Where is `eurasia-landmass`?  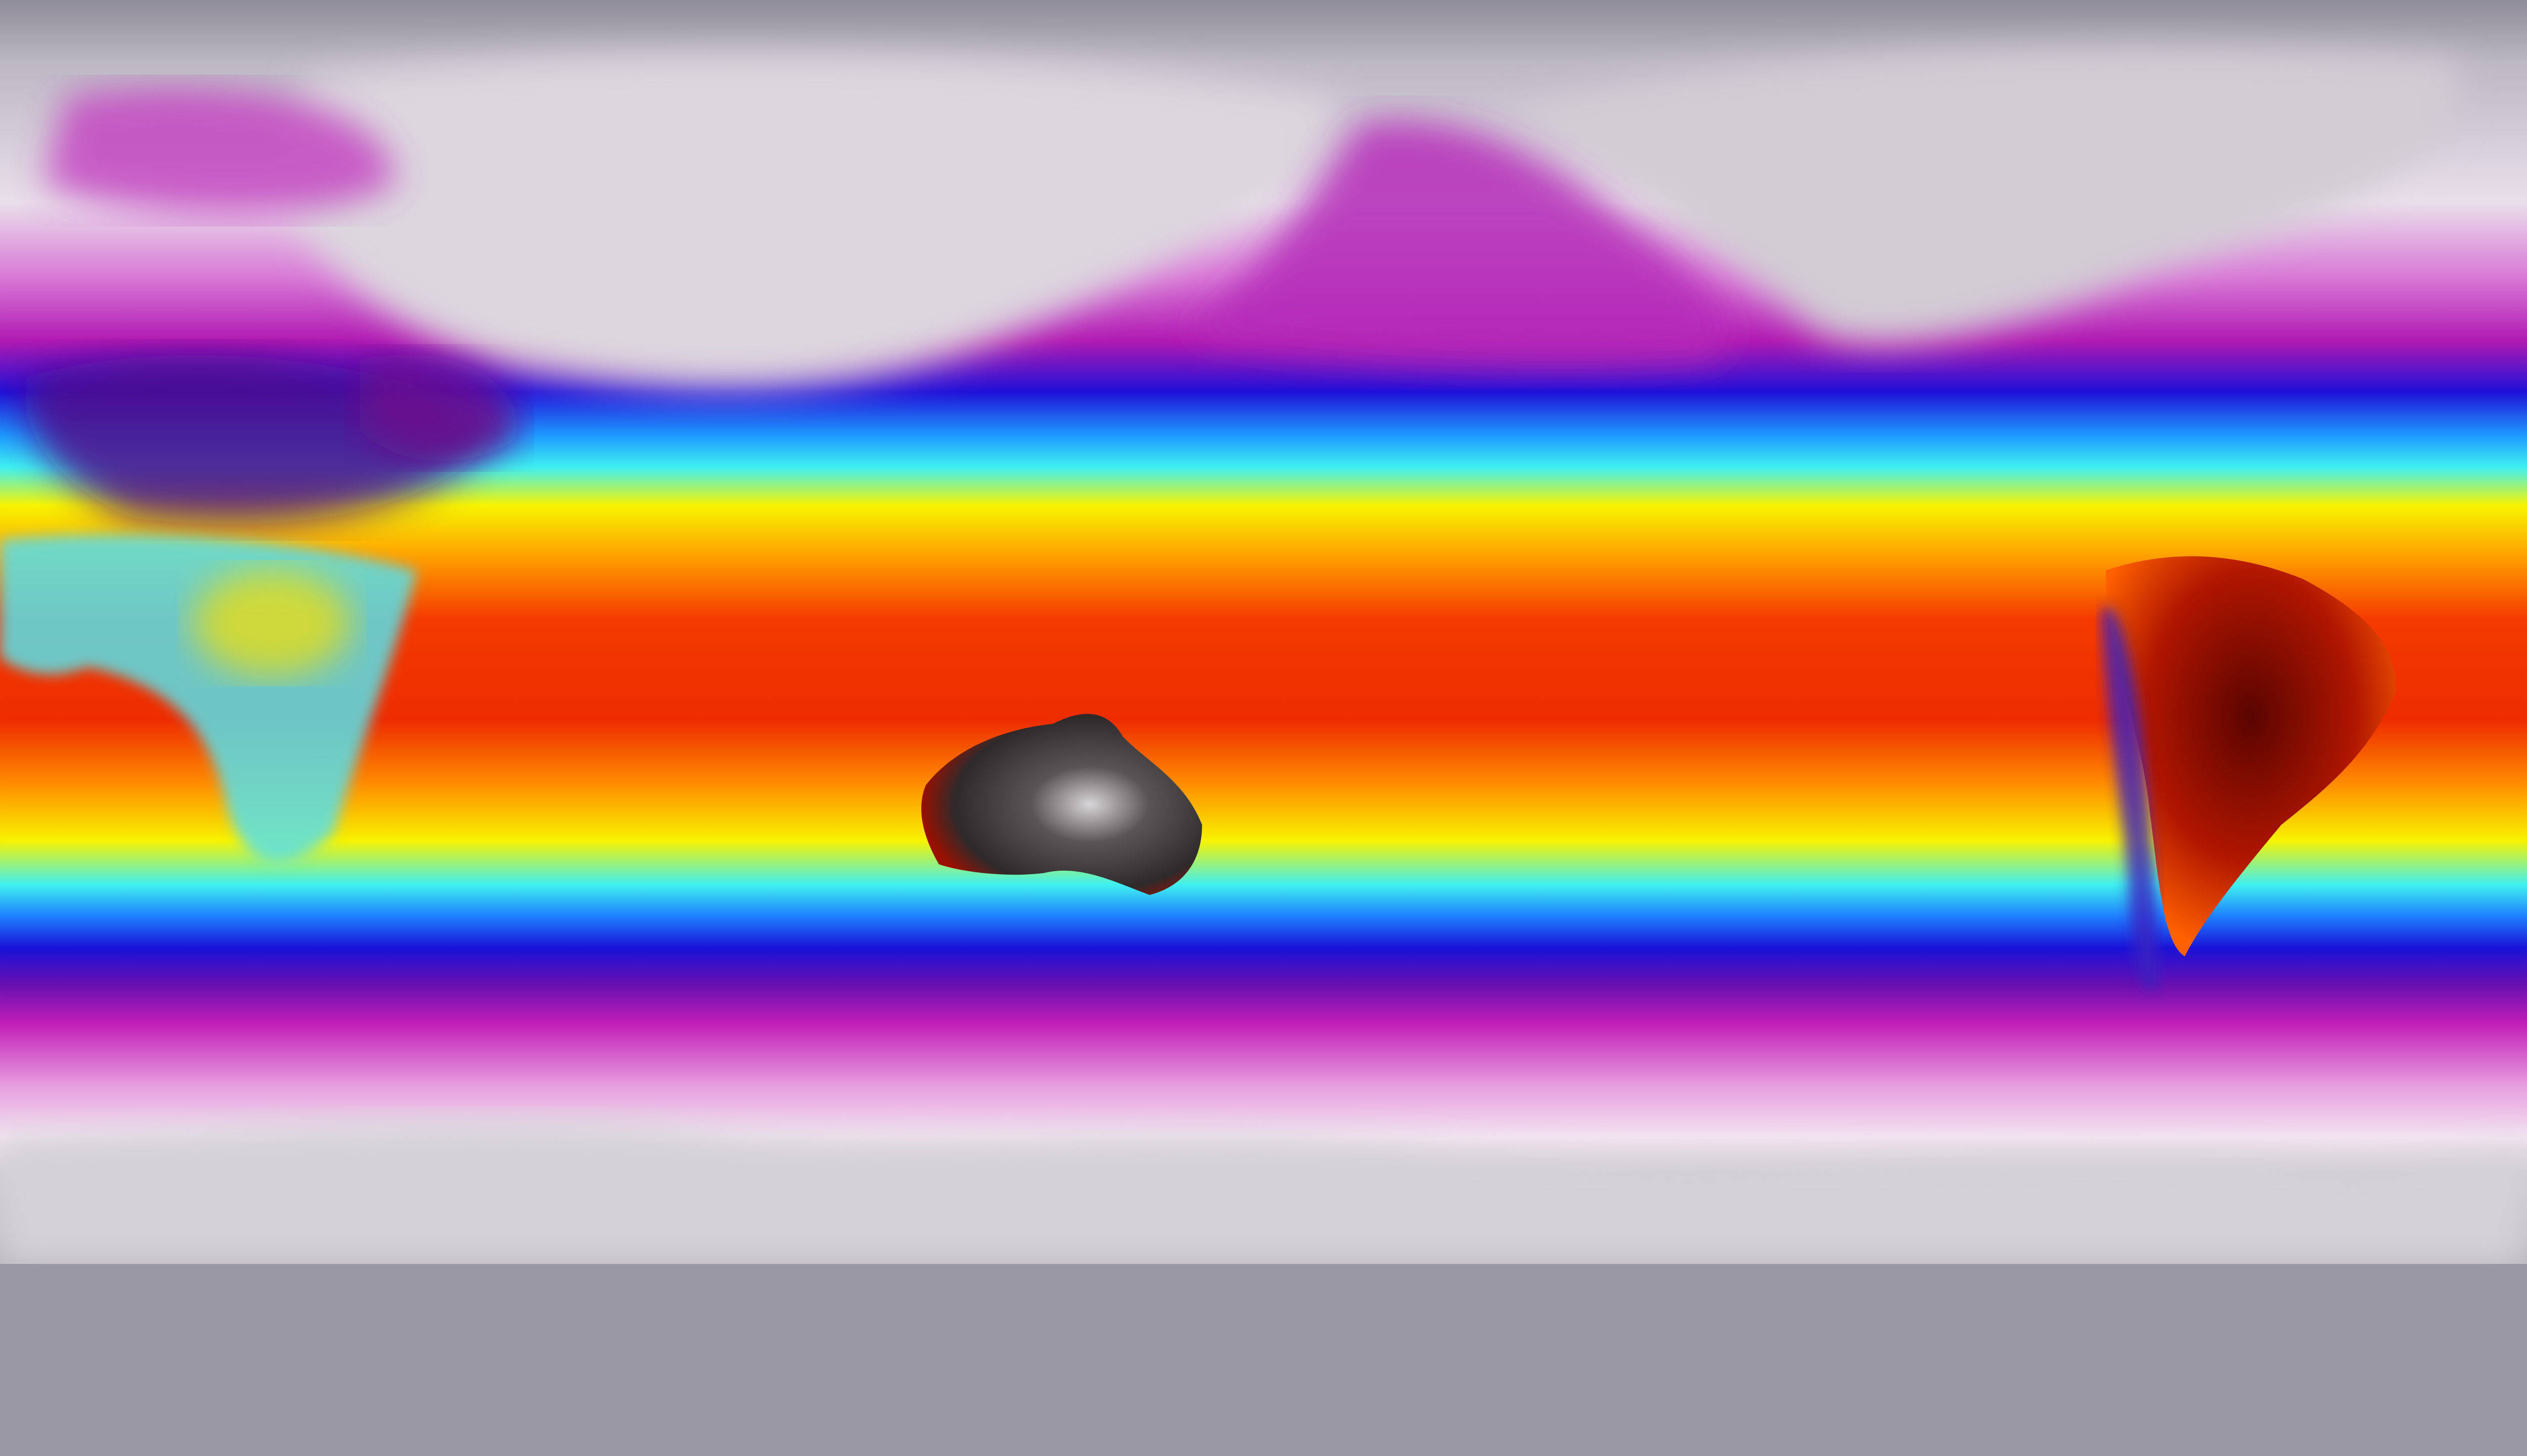 eurasia-landmass is located at coordinates (809, 221).